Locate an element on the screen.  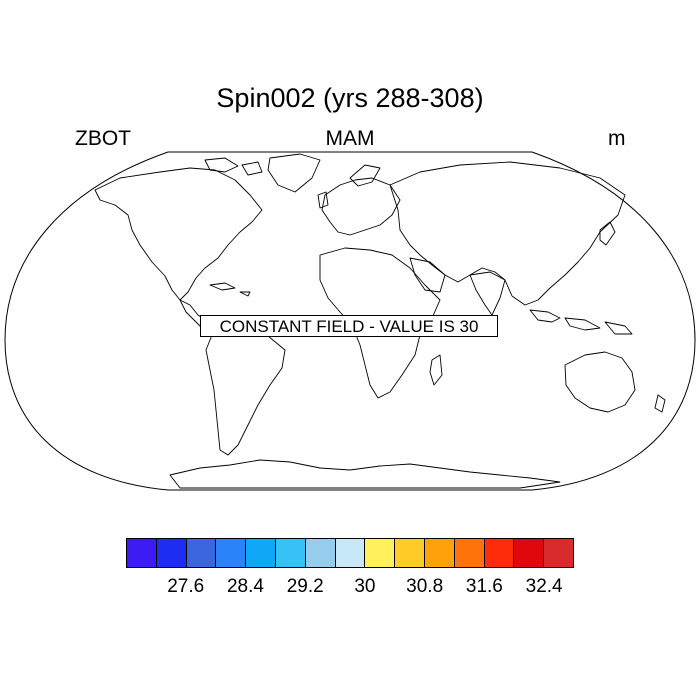
constant-field-notice: CONSTANT FIELD - VALUE IS 30 is located at coordinates (349, 326).